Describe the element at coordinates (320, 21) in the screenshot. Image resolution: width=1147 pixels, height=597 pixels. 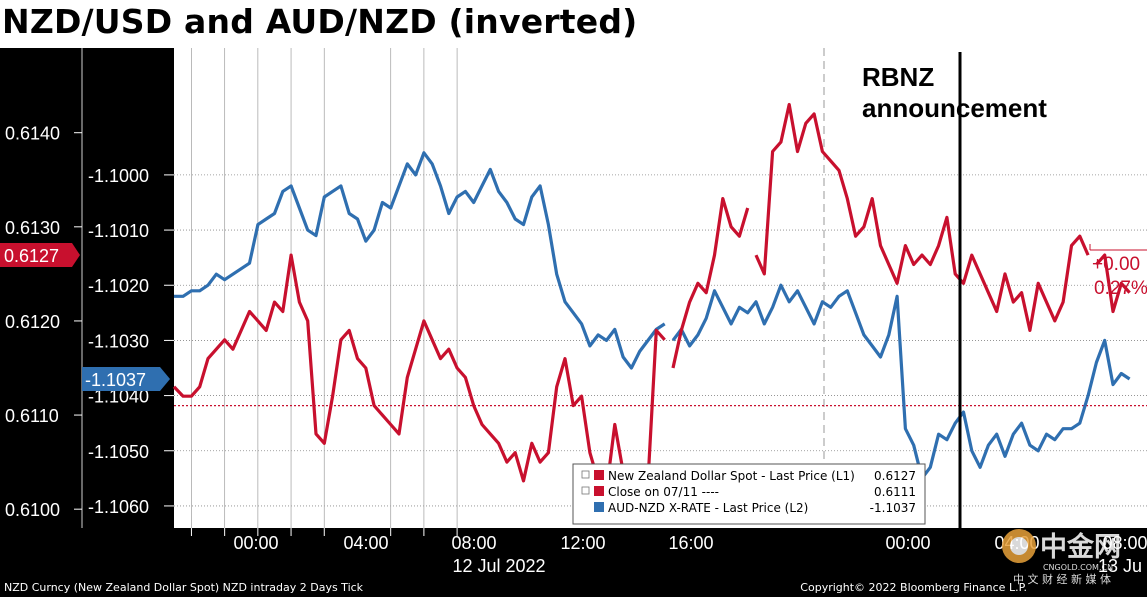
I see `chart-title: NZD/USD and AUD/NZD (inverted)` at that location.